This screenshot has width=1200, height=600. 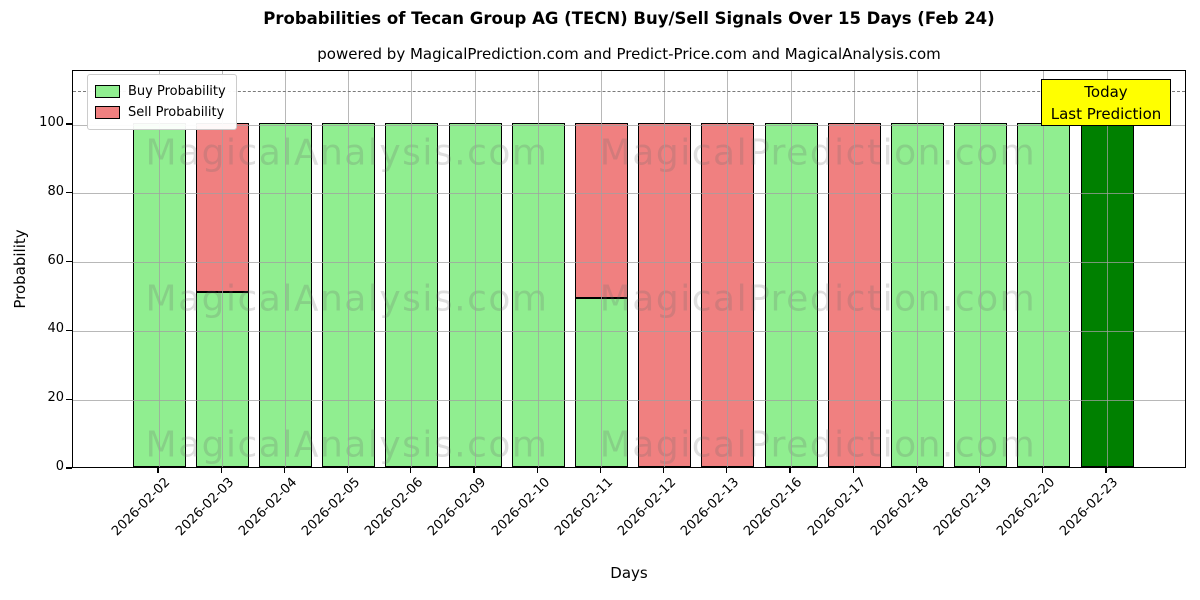 What do you see at coordinates (900, 507) in the screenshot?
I see `x-tick-label: 2026-02-18` at bounding box center [900, 507].